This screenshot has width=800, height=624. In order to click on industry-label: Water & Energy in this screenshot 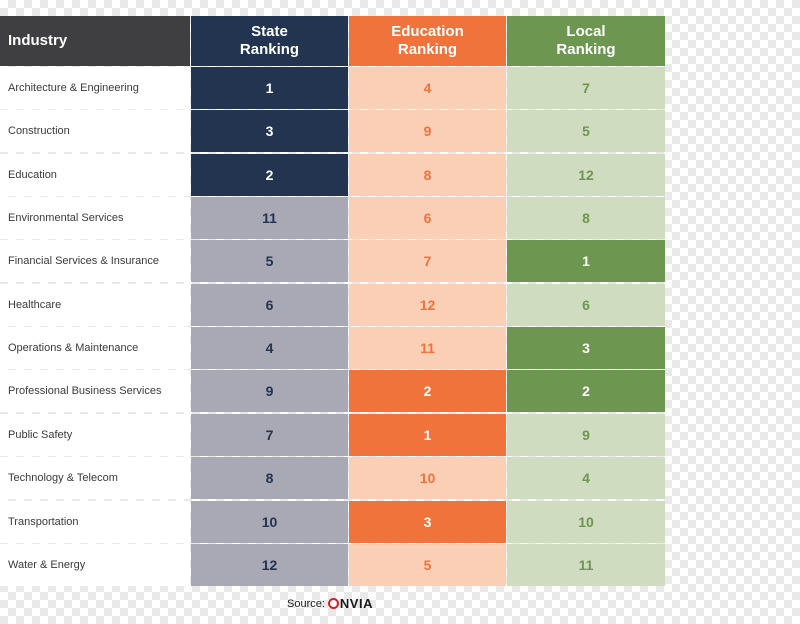, I will do `click(95, 564)`.